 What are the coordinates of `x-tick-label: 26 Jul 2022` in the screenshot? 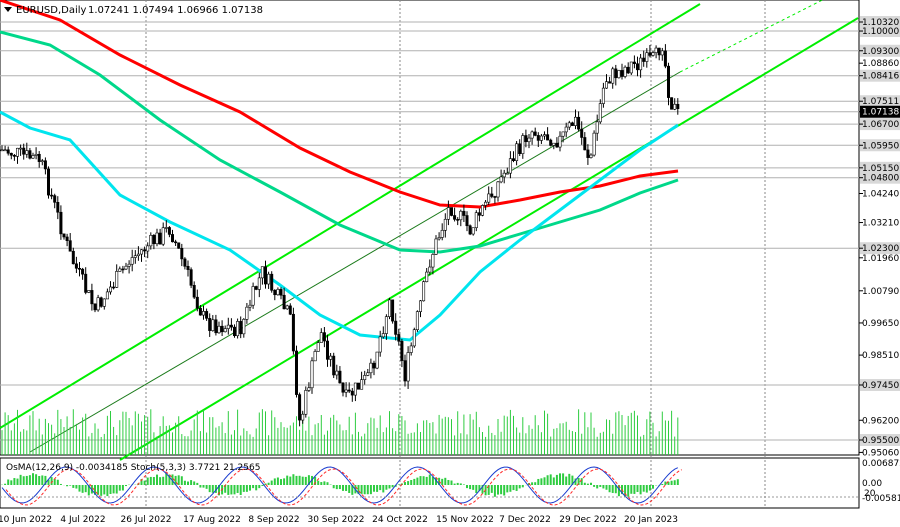 It's located at (146, 520).